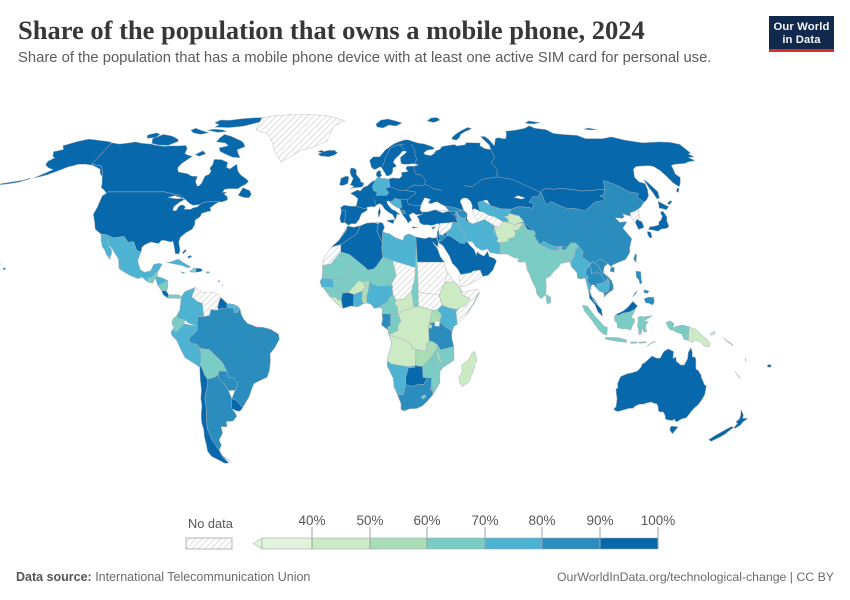 This screenshot has width=850, height=600. What do you see at coordinates (369, 520) in the screenshot?
I see `svg-text: 50%` at bounding box center [369, 520].